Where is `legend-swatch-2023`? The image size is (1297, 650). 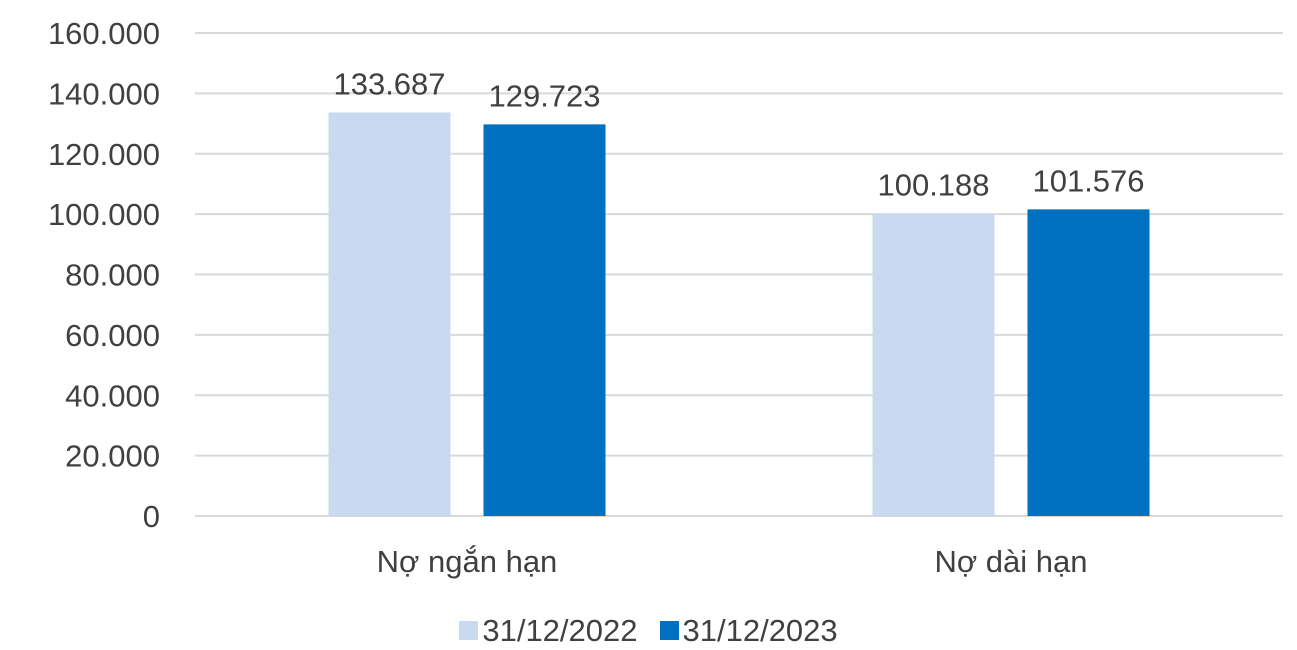
legend-swatch-2023 is located at coordinates (669, 630).